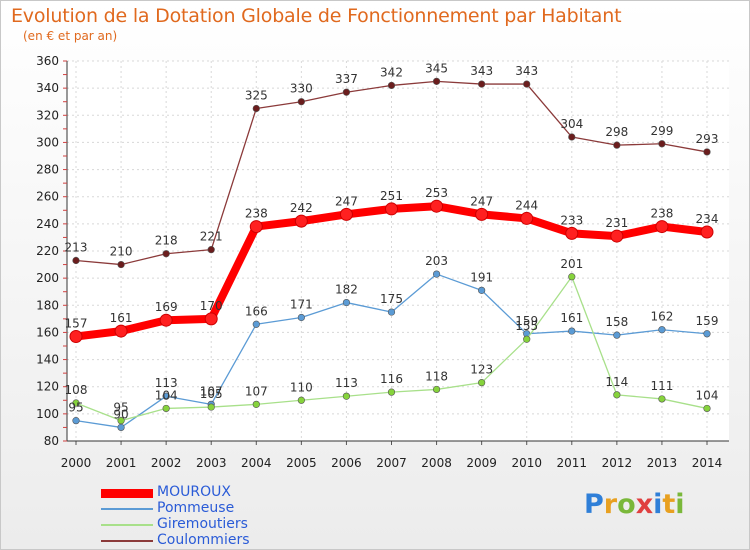 This screenshot has height=550, width=750. I want to click on data-label-giremoutiers: 155, so click(526, 326).